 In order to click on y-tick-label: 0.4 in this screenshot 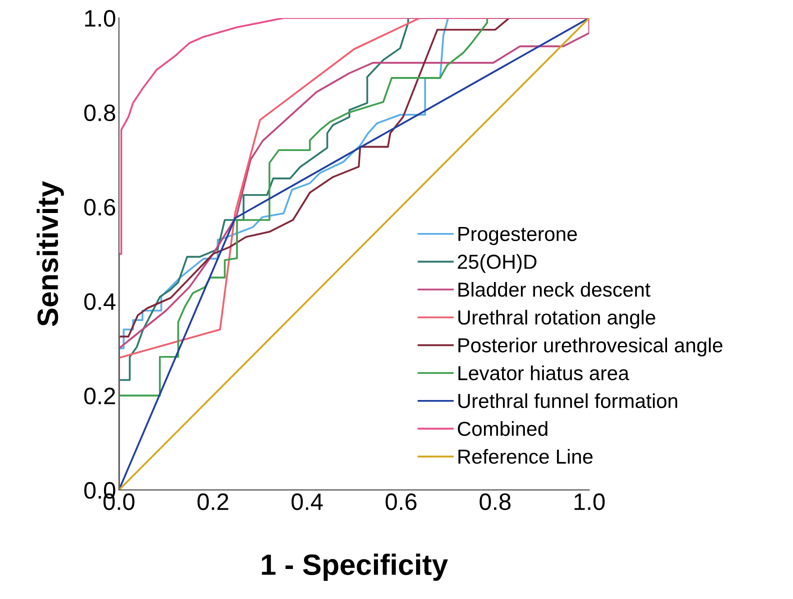, I will do `click(100, 301)`.